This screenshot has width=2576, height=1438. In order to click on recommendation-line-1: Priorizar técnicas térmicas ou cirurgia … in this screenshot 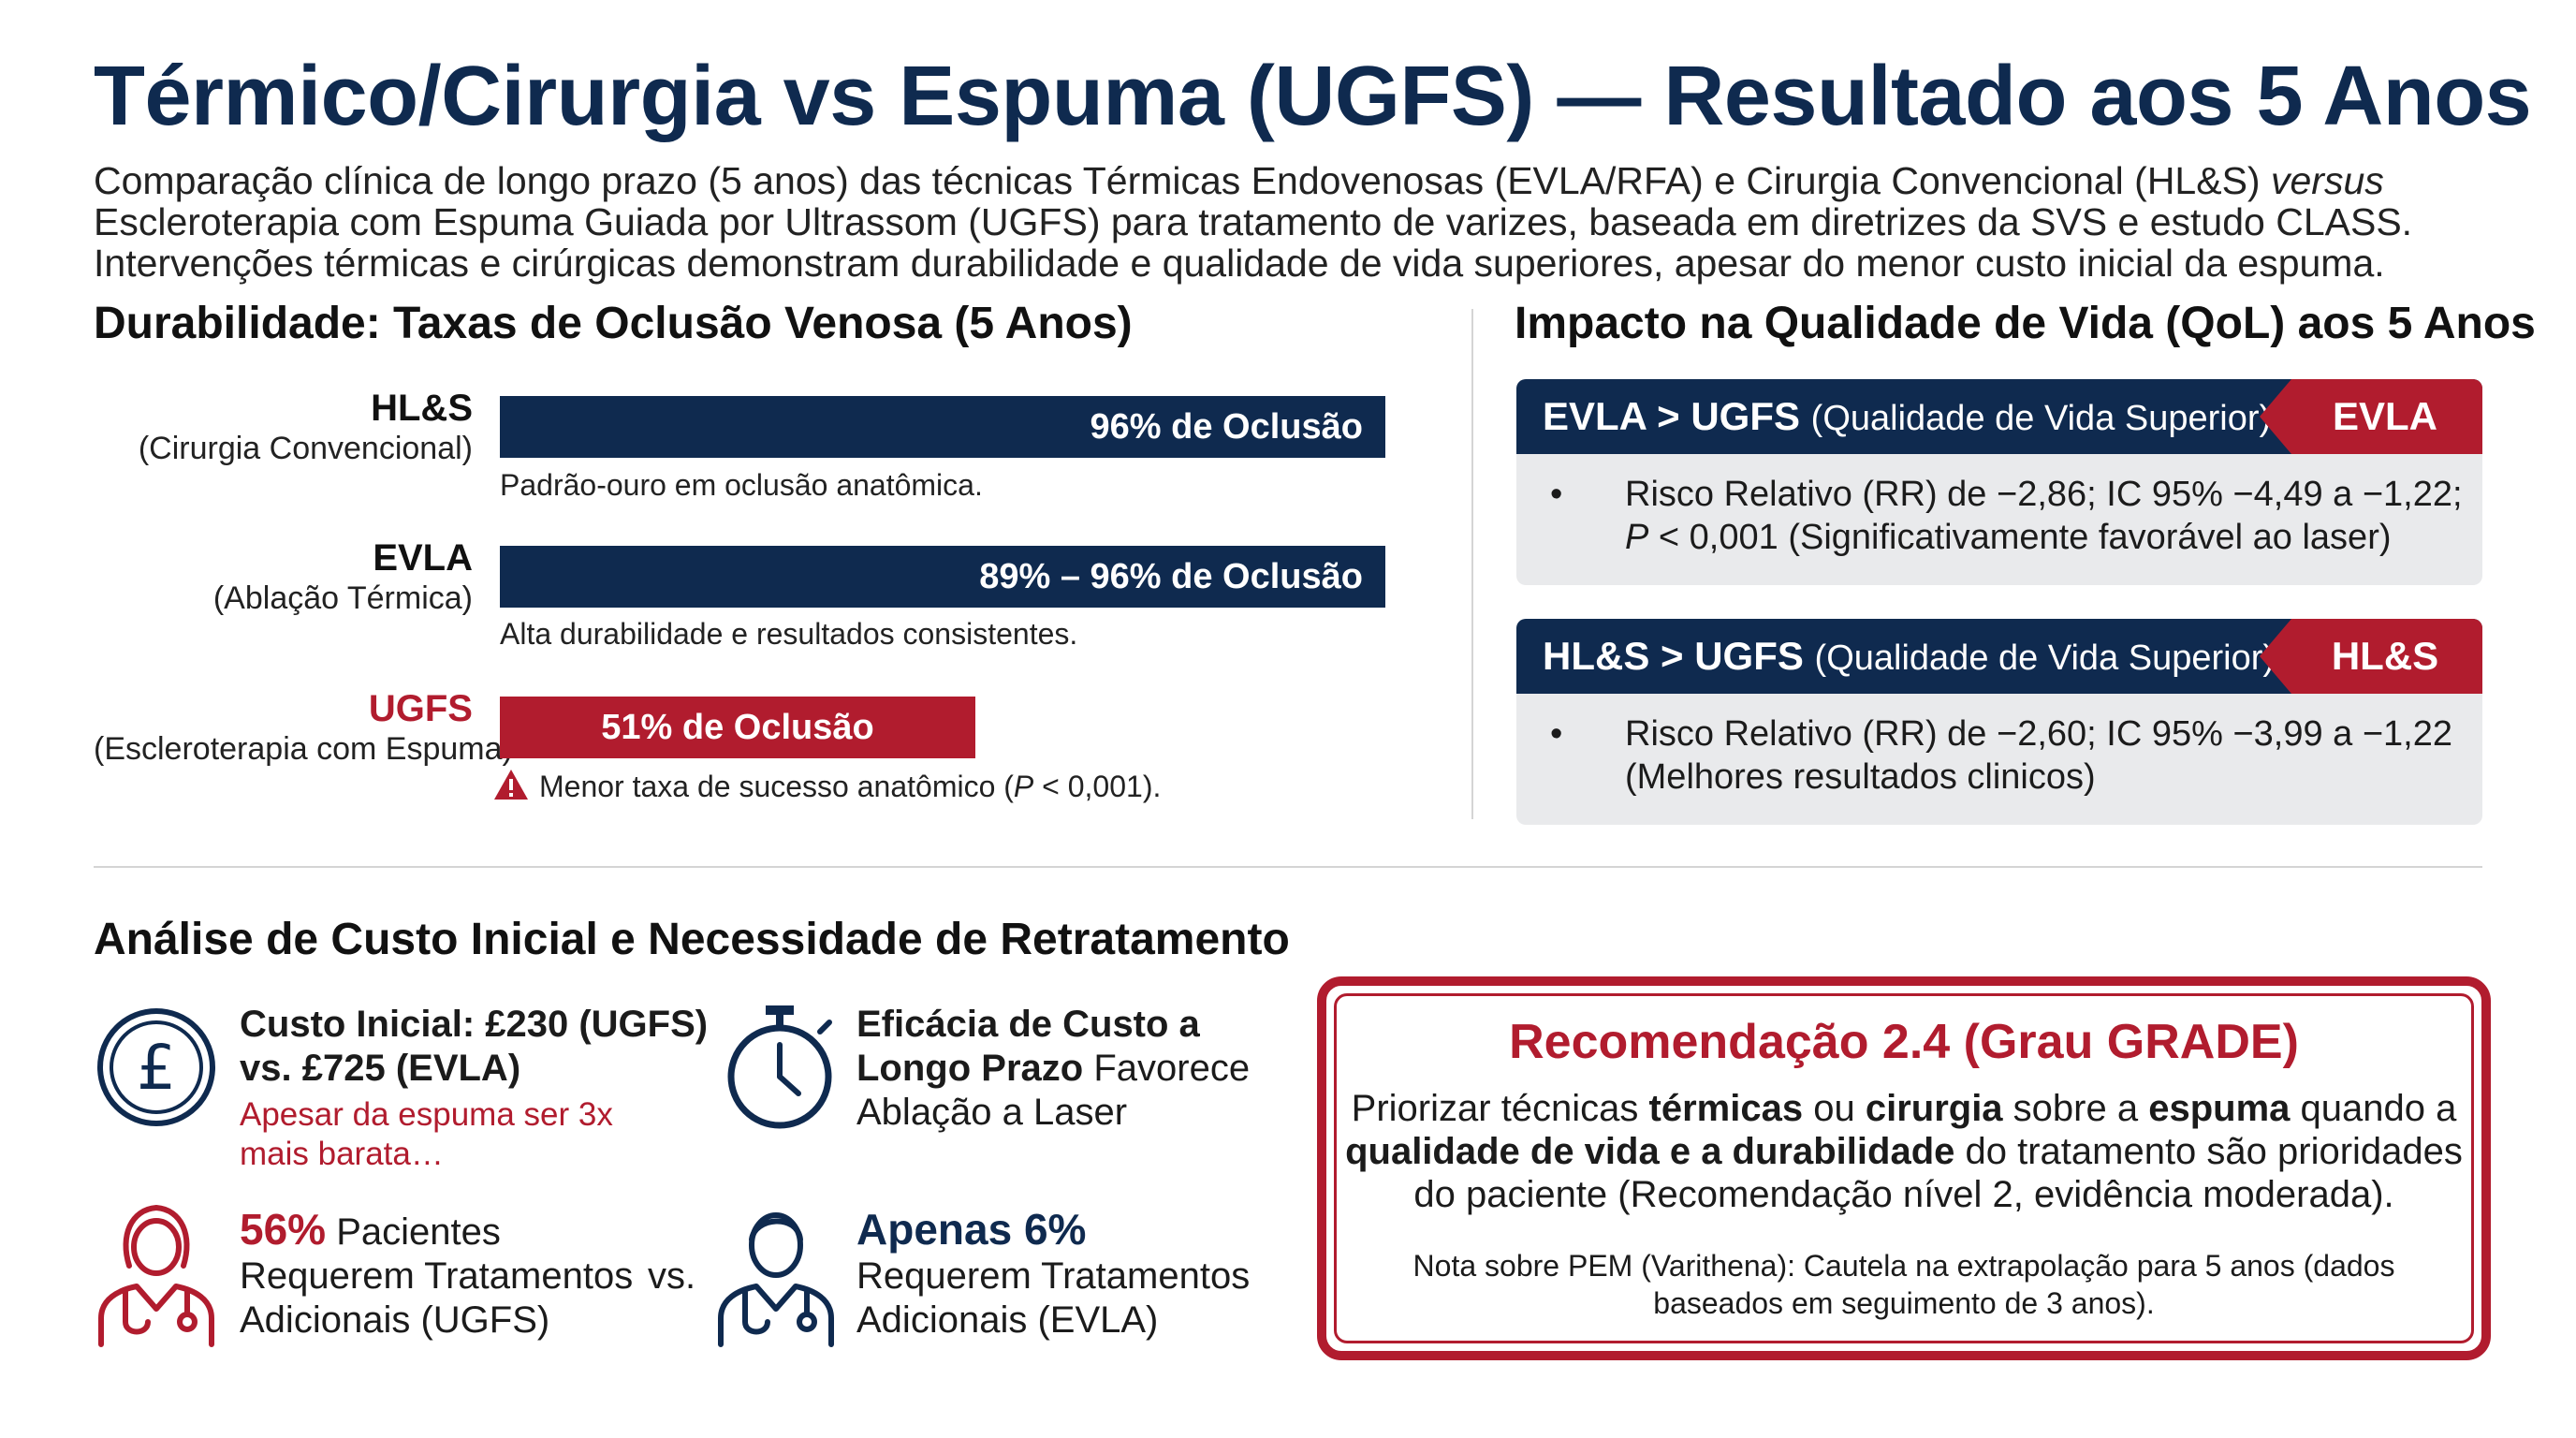, I will do `click(1904, 1108)`.